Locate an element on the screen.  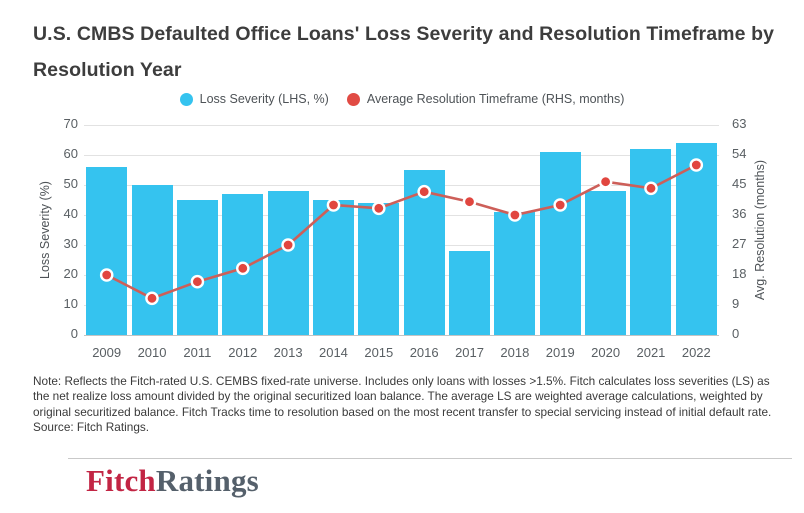
bar-2009 is located at coordinates (107, 251).